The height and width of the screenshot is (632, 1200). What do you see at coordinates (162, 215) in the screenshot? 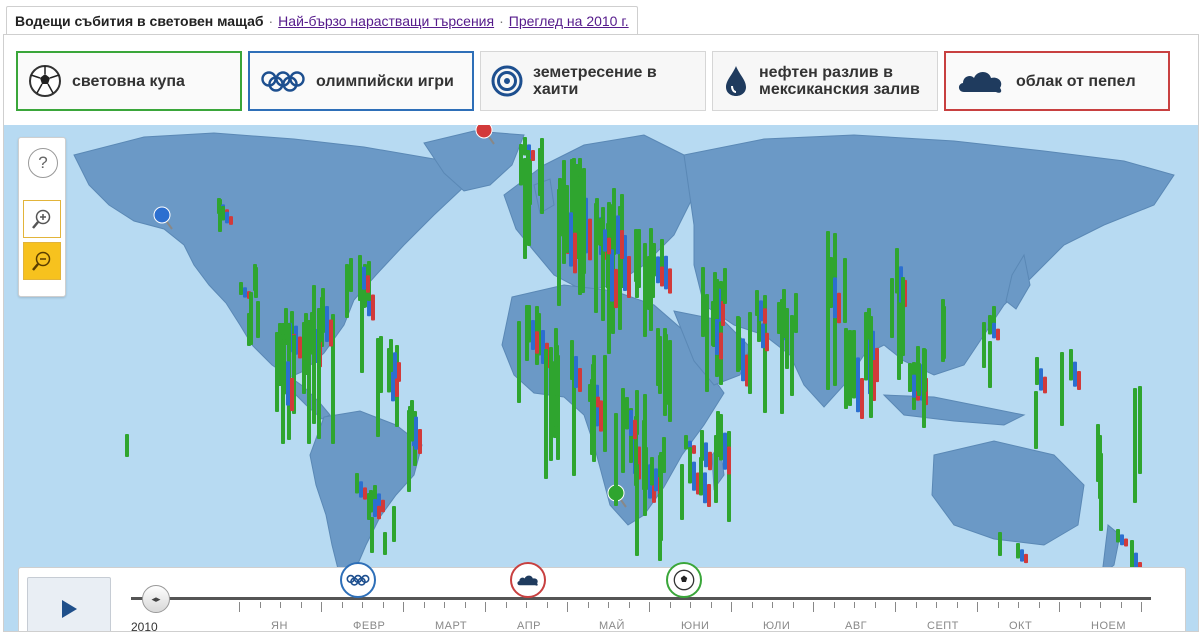
I see `pin-vancouver` at bounding box center [162, 215].